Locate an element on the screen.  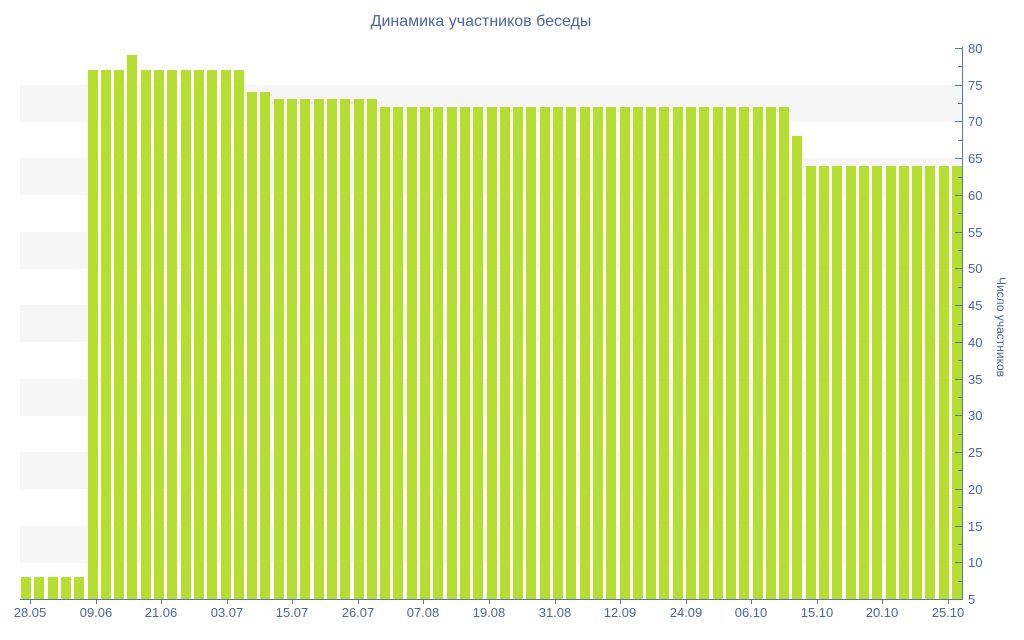
y-tick-label: 60 is located at coordinates (975, 195).